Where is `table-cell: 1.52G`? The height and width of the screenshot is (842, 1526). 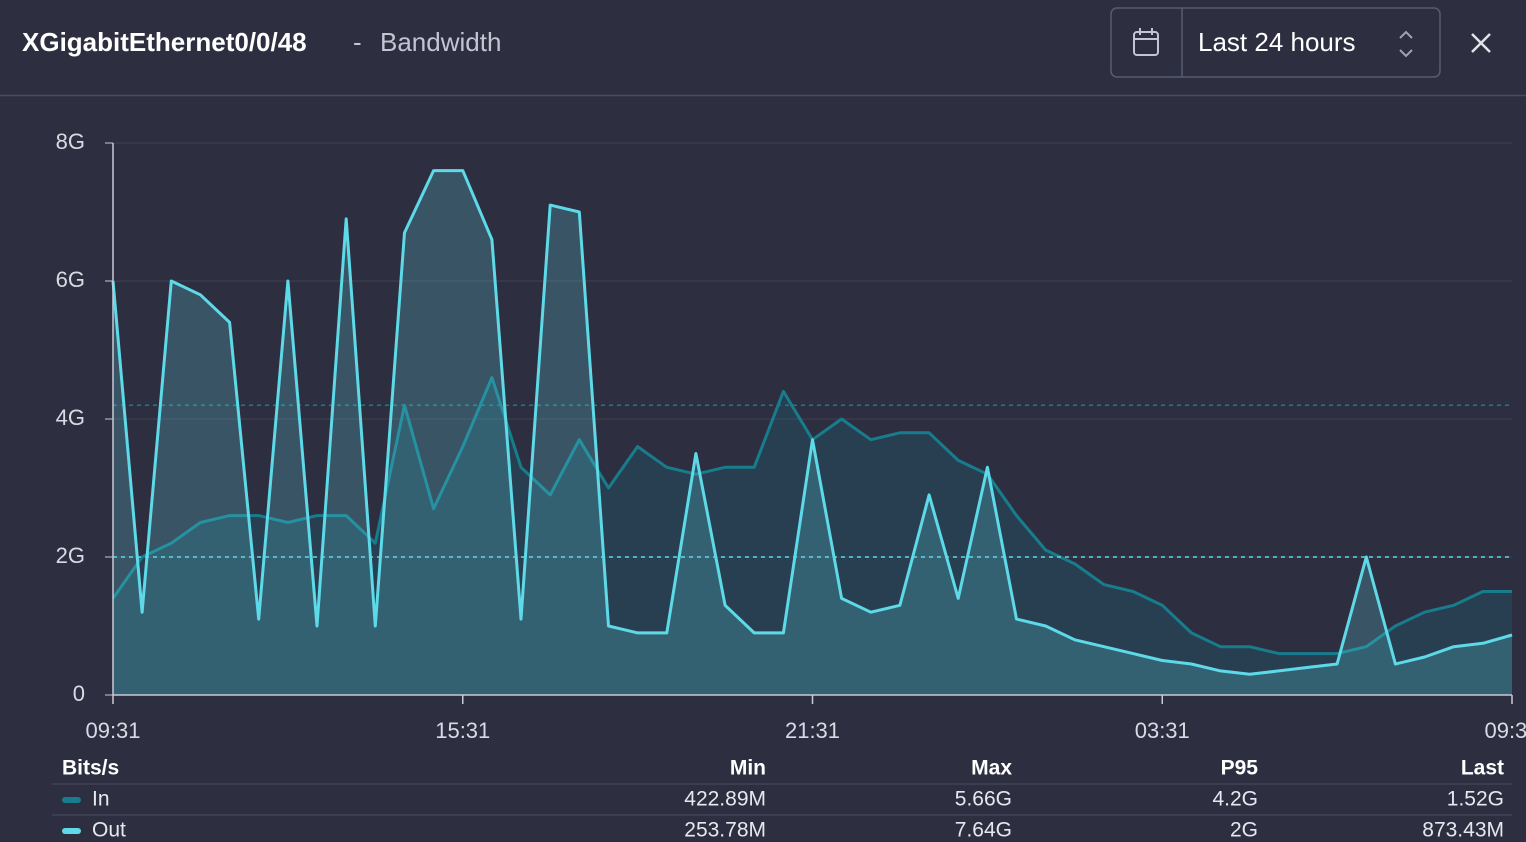
table-cell: 1.52G is located at coordinates (1475, 799).